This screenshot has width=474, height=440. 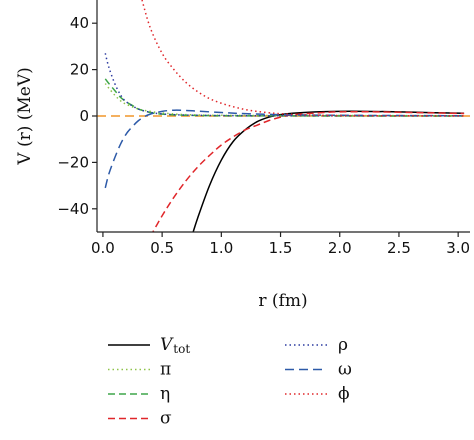 What do you see at coordinates (281, 248) in the screenshot?
I see `x-tick-label: 1.5` at bounding box center [281, 248].